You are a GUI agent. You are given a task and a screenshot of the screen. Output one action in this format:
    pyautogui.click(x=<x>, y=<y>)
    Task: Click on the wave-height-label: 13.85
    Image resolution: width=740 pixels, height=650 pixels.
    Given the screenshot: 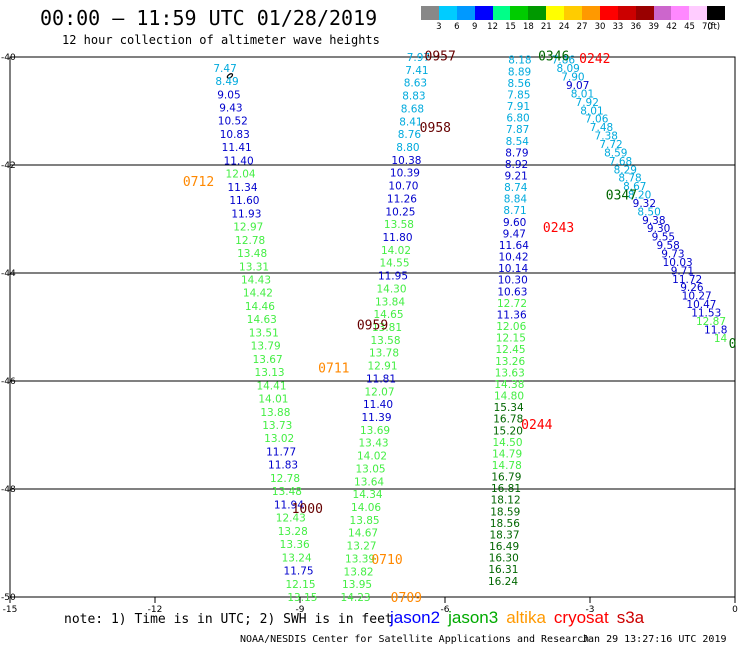 What is the action you would take?
    pyautogui.click(x=365, y=521)
    